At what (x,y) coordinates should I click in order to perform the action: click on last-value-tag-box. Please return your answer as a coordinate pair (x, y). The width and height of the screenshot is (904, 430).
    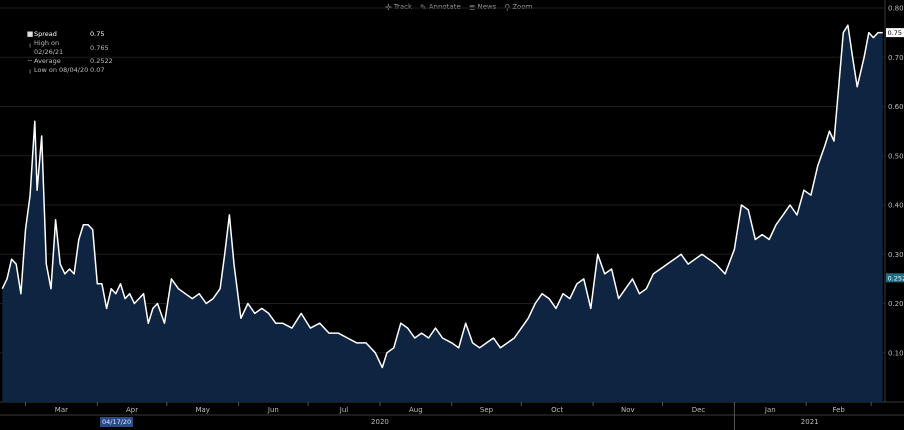
    Looking at the image, I should click on (895, 33).